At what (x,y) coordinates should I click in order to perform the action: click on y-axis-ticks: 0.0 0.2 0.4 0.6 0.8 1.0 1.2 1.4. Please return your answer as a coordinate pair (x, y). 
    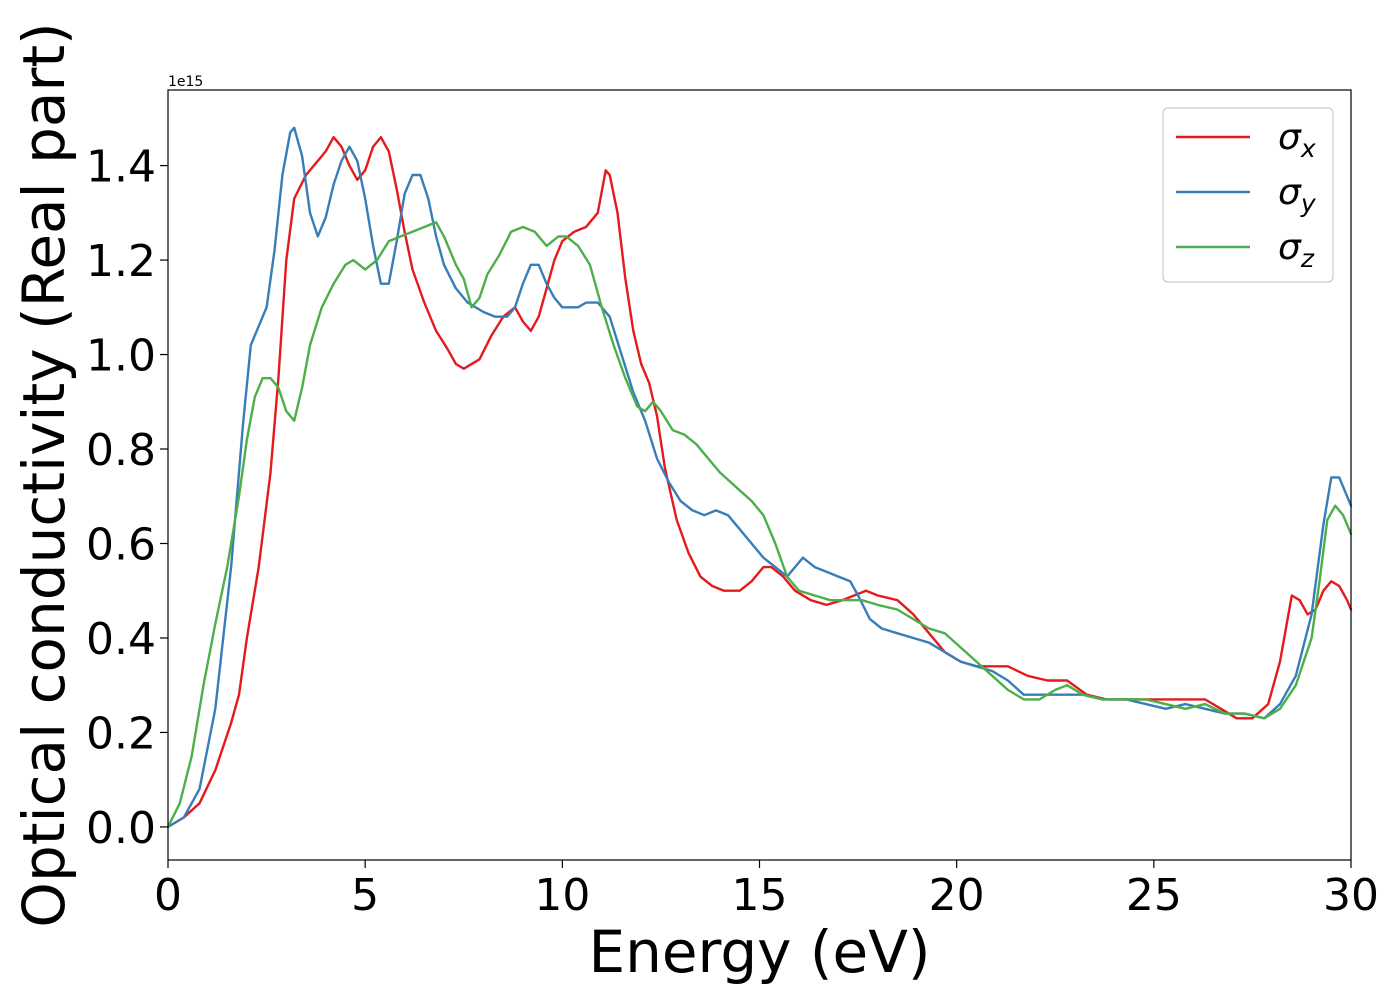
    Looking at the image, I should click on (127, 498).